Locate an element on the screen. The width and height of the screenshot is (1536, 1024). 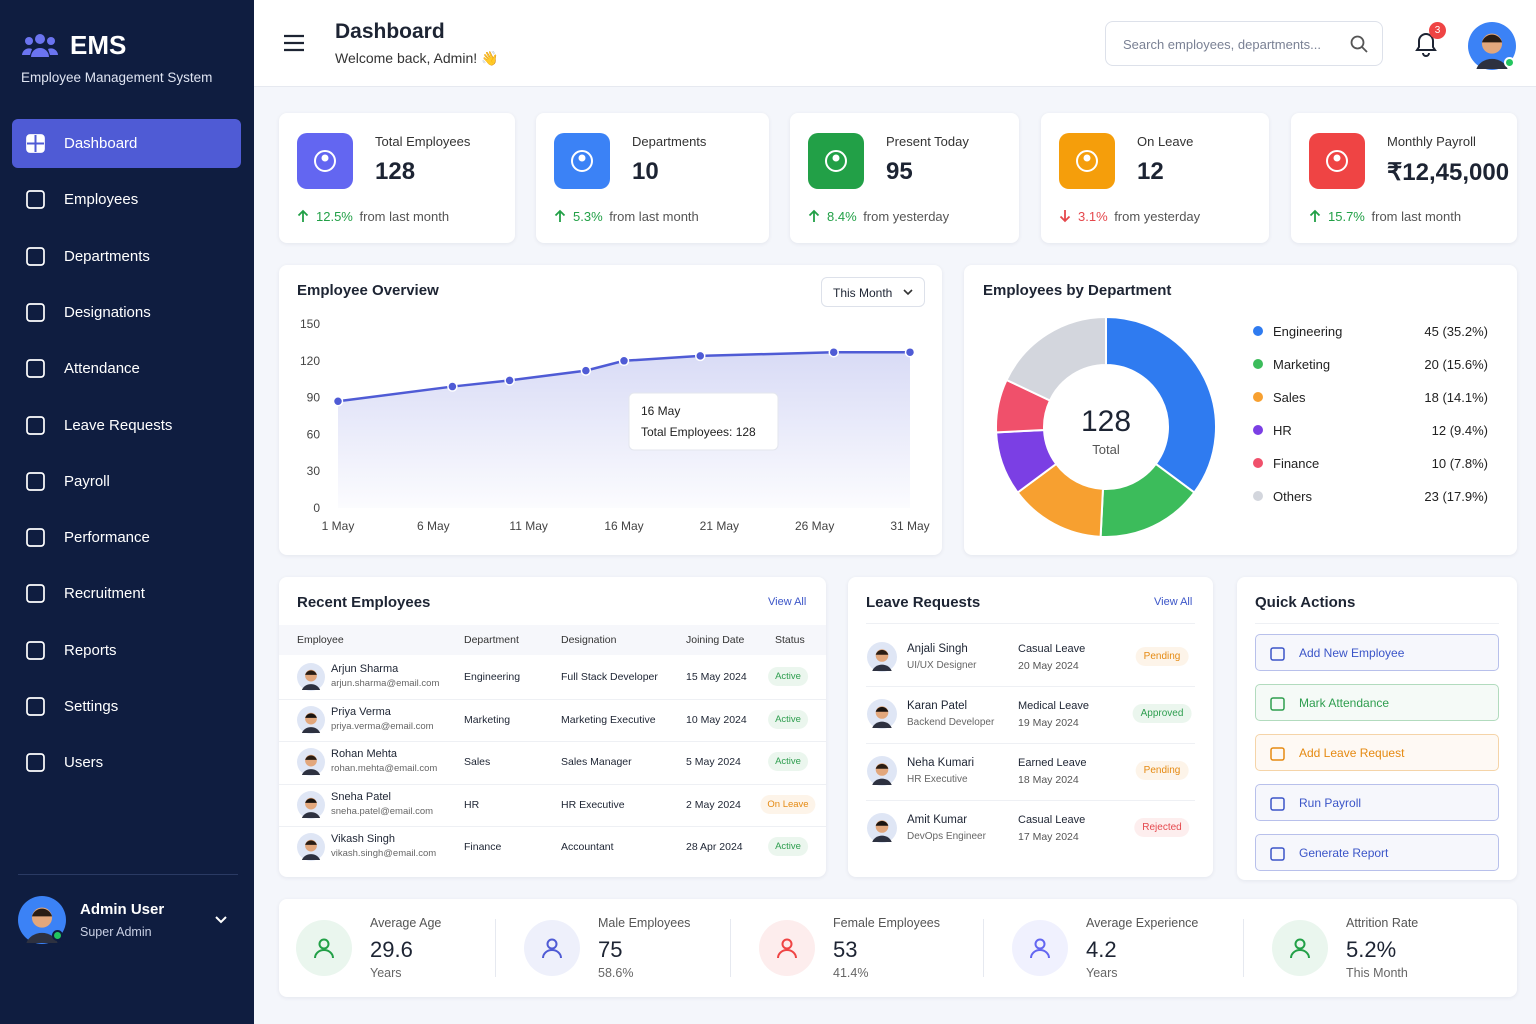
y-tick-label: 150 is located at coordinates (310, 324).